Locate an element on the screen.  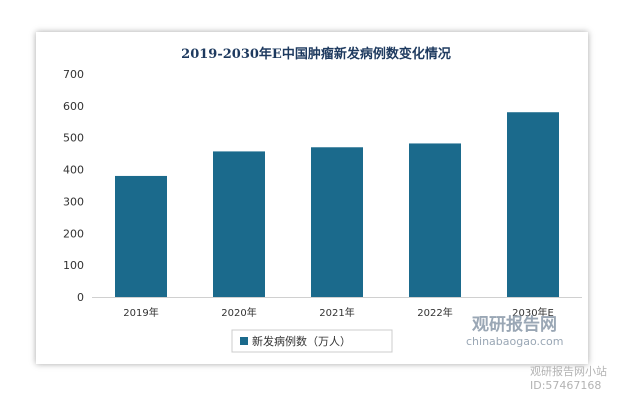
legend-label: 新发病例数（万人） is located at coordinates (301, 341).